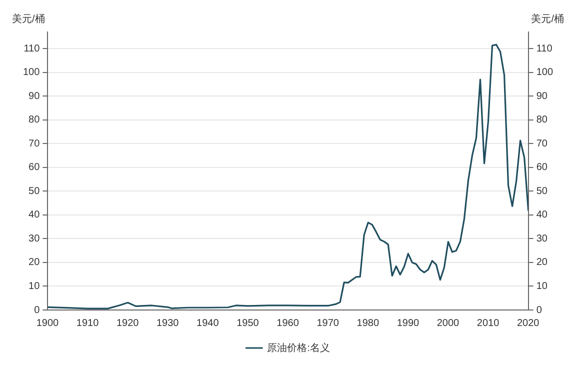 The width and height of the screenshot is (576, 373). I want to click on y2-tick-label: 20, so click(542, 262).